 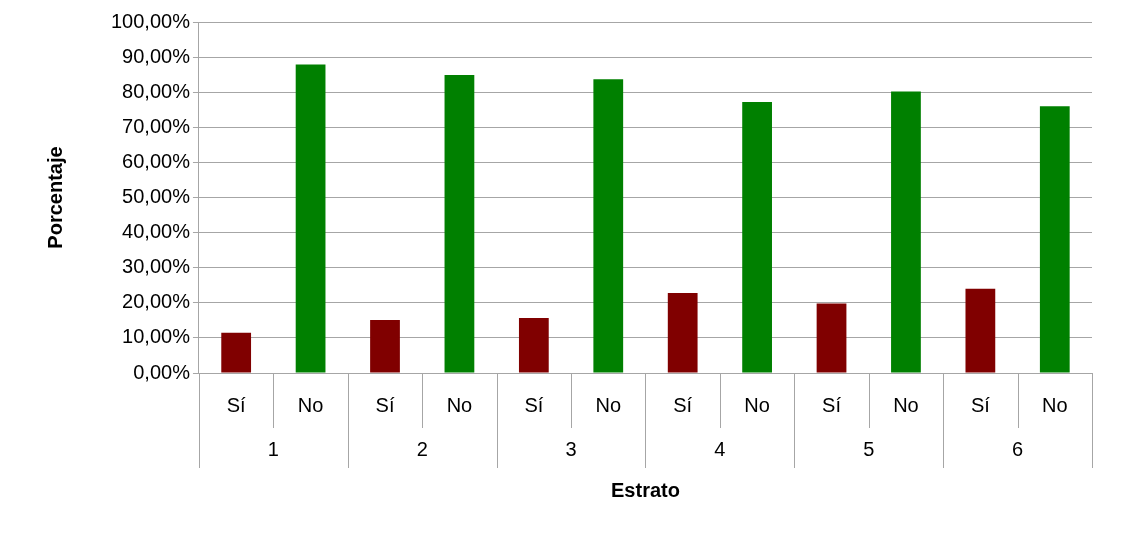 What do you see at coordinates (571, 448) in the screenshot?
I see `x-tick-label: 3` at bounding box center [571, 448].